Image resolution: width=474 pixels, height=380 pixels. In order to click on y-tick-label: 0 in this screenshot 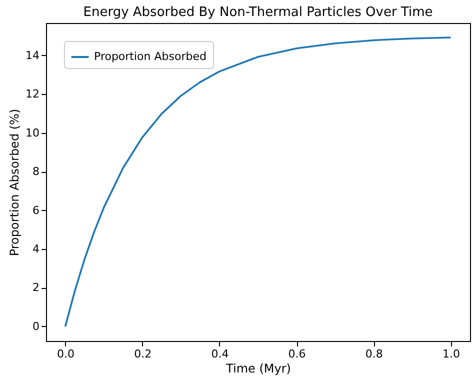, I will do `click(36, 326)`.